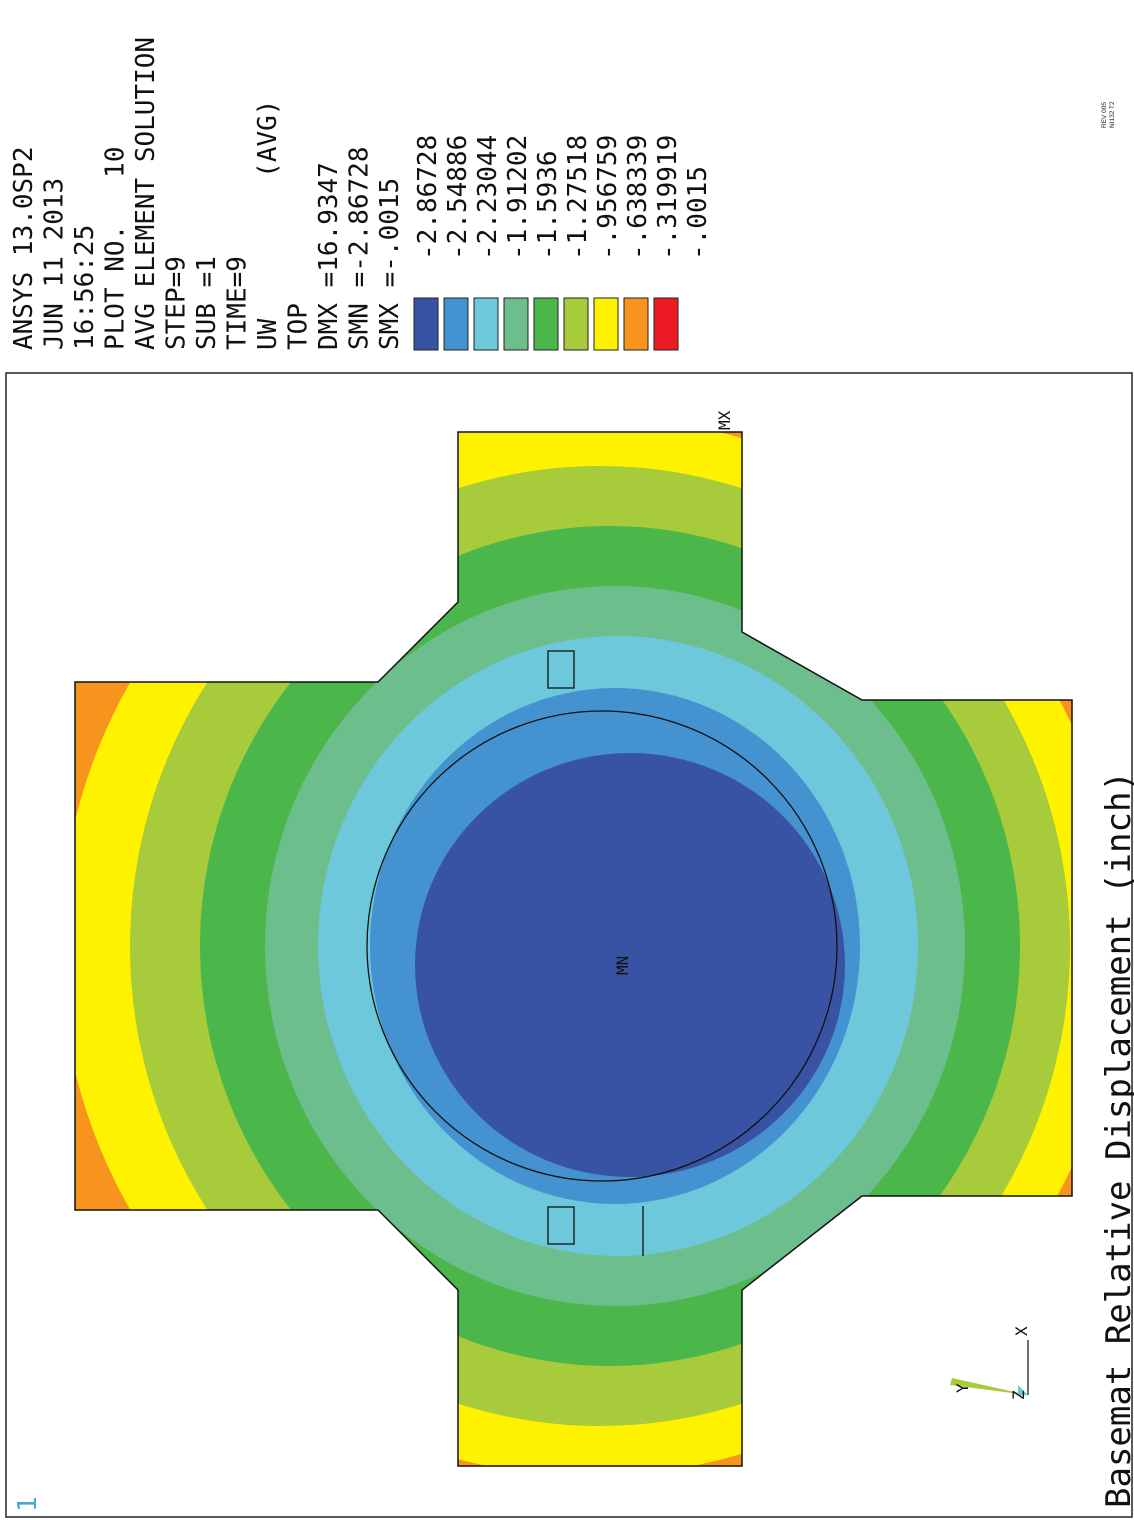 The height and width of the screenshot is (1520, 1134). What do you see at coordinates (622, 965) in the screenshot?
I see `min-marker: MN` at bounding box center [622, 965].